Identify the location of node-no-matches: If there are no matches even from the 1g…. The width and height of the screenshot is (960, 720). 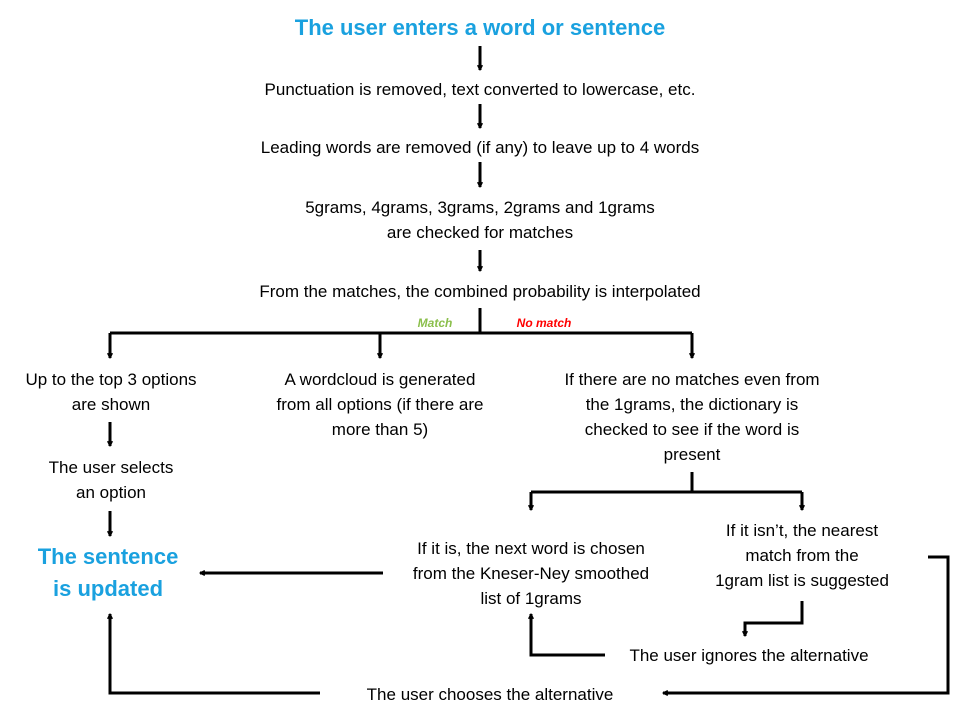
(691, 417).